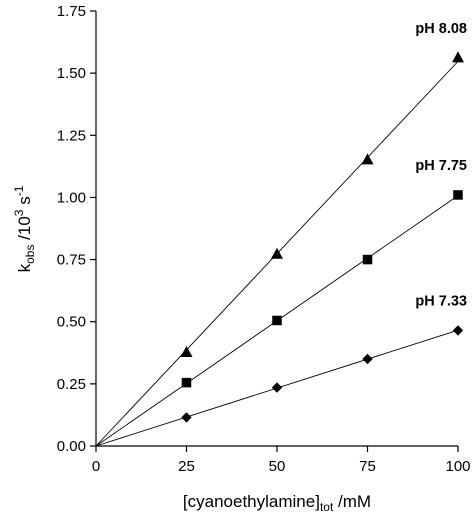 The height and width of the screenshot is (519, 474). What do you see at coordinates (71, 73) in the screenshot?
I see `y-tick-label: 1.50` at bounding box center [71, 73].